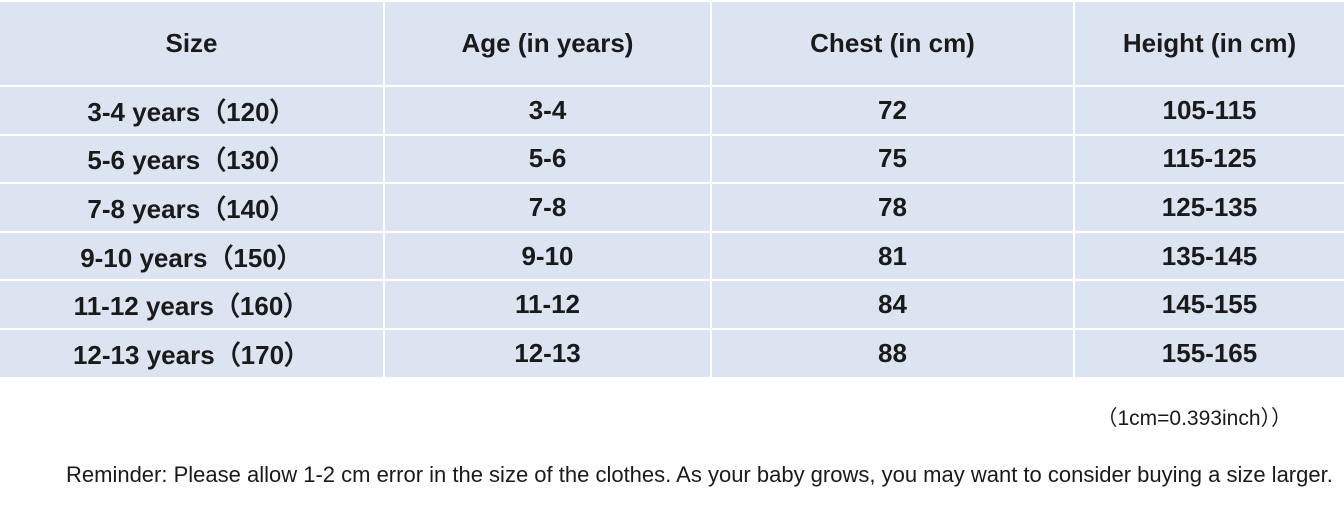 The width and height of the screenshot is (1344, 521). I want to click on table-row: 11-12 years（160） 11-12 84 145-155, so click(672, 305).